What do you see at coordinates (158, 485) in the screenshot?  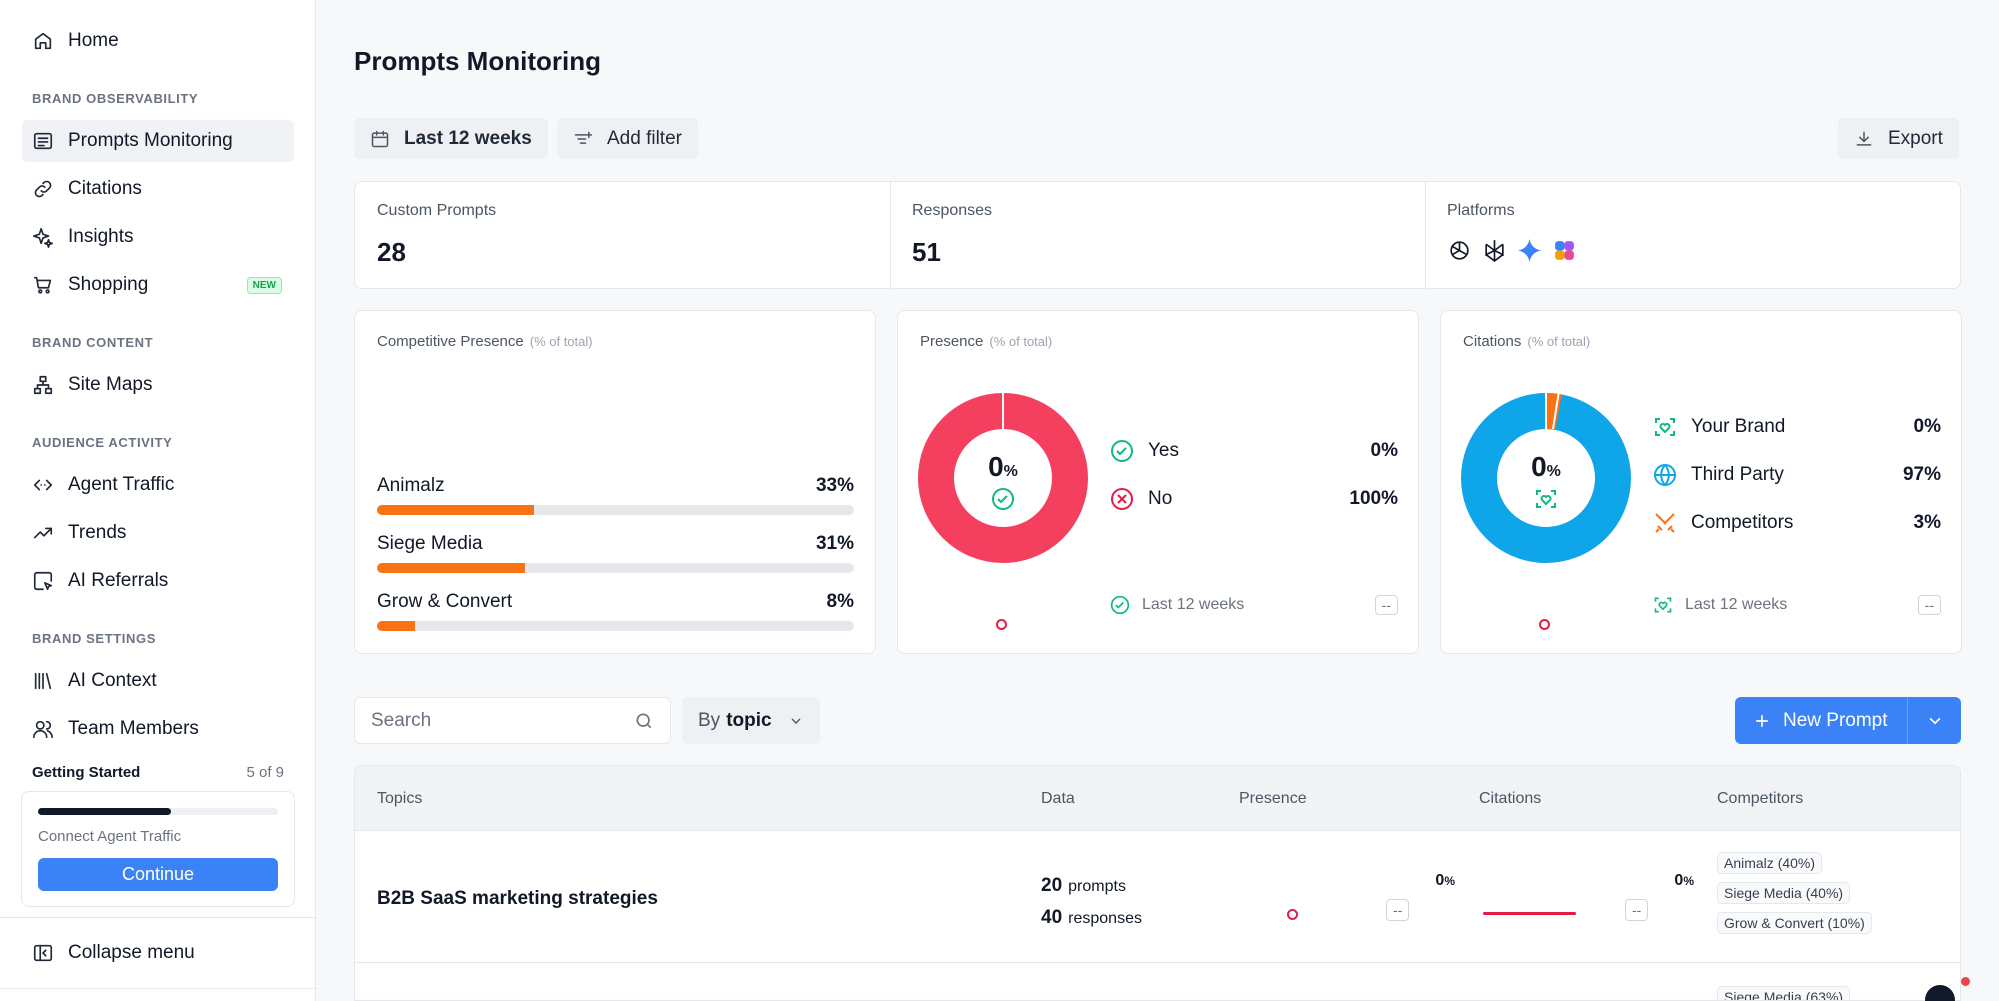 I see `sidebar-item-agent-traffic: Agent Traffic` at bounding box center [158, 485].